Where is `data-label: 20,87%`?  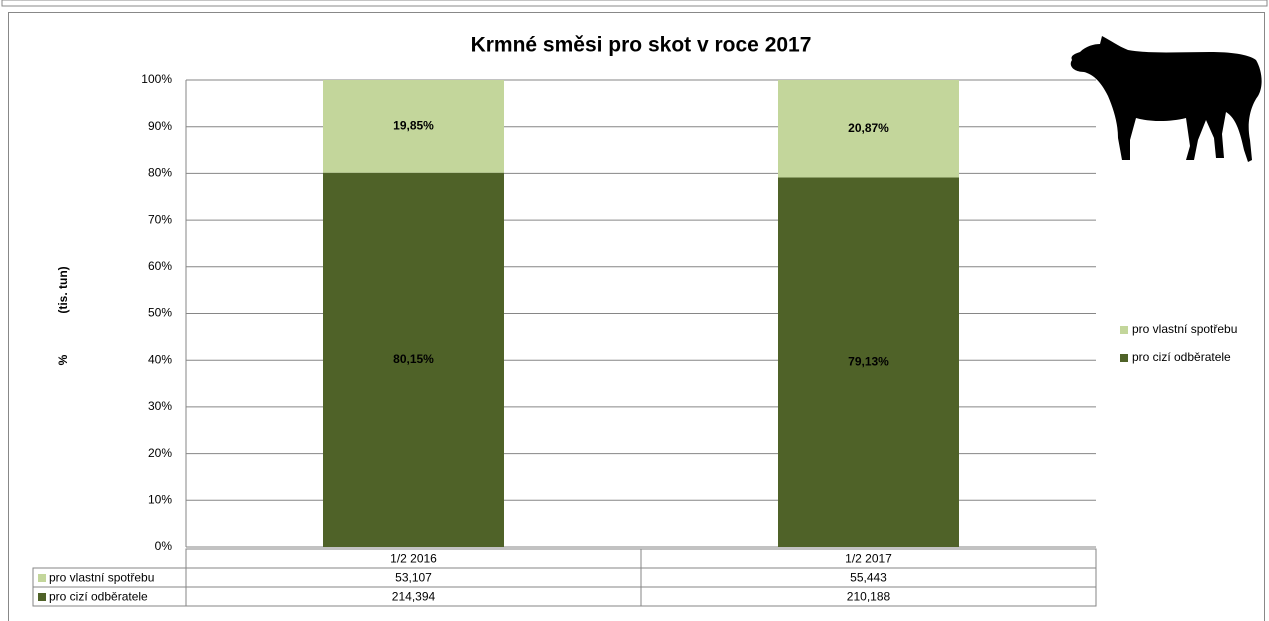
data-label: 20,87% is located at coordinates (868, 128).